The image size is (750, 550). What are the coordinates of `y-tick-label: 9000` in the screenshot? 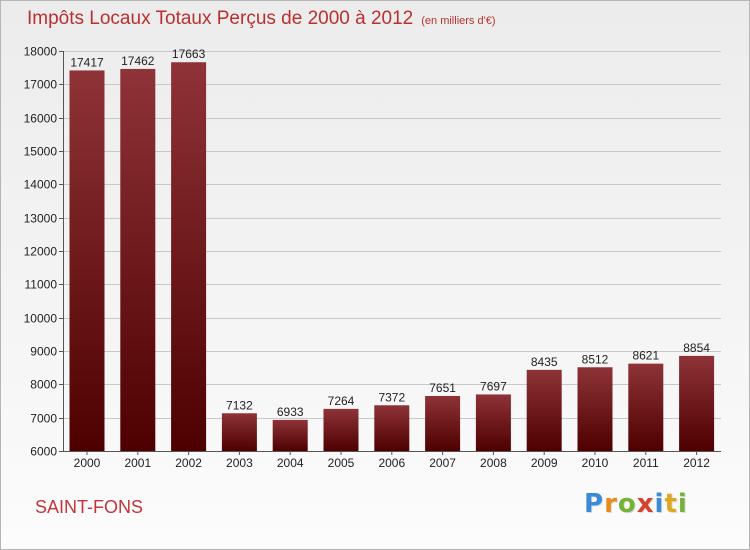 It's located at (43, 352).